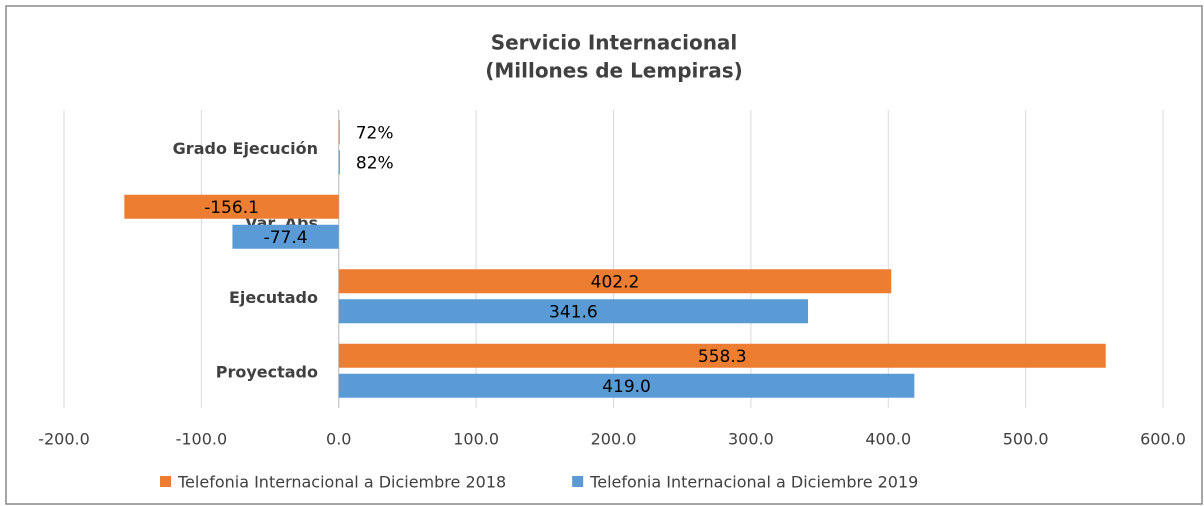 Image resolution: width=1204 pixels, height=506 pixels. What do you see at coordinates (338, 439) in the screenshot?
I see `x-tick-label: 0.0` at bounding box center [338, 439].